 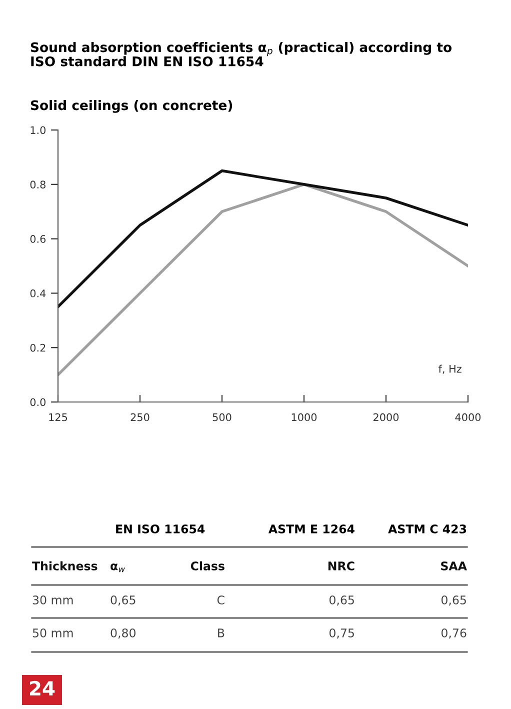 What do you see at coordinates (38, 239) in the screenshot?
I see `y-tick-label: 0.6` at bounding box center [38, 239].